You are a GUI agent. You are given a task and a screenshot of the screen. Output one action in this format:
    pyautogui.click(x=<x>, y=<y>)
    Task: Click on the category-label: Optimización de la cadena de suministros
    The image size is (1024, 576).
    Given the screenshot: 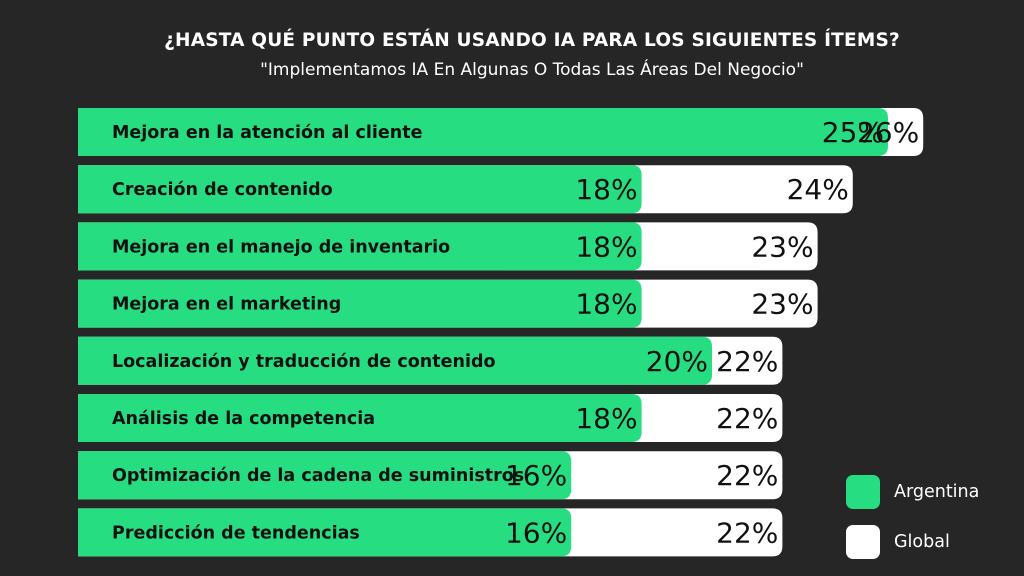 What is the action you would take?
    pyautogui.click(x=318, y=476)
    